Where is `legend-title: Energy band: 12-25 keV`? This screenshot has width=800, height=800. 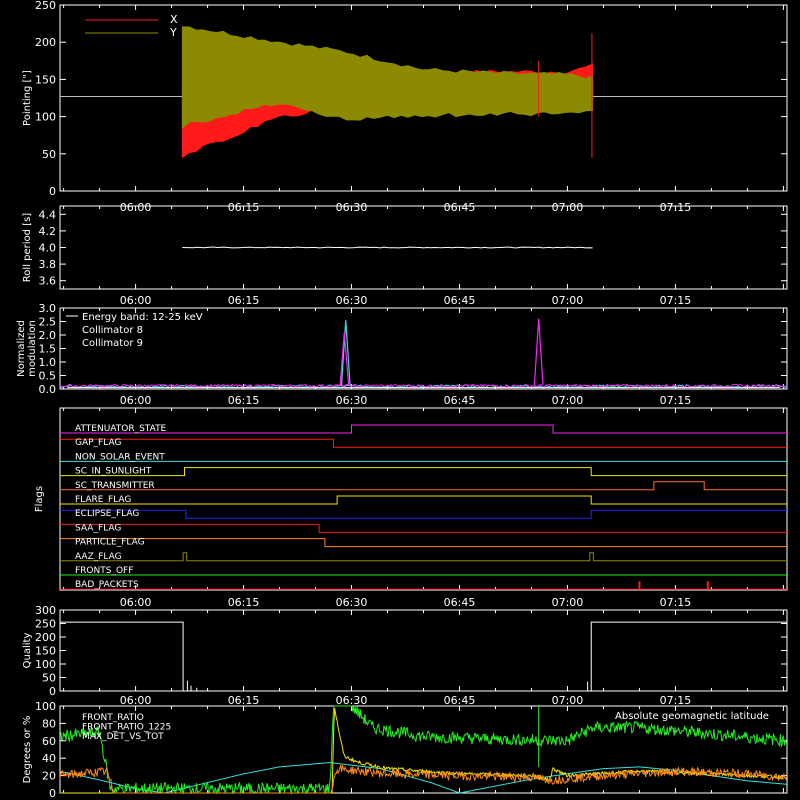
legend-title: Energy band: 12-25 keV is located at coordinates (142, 317).